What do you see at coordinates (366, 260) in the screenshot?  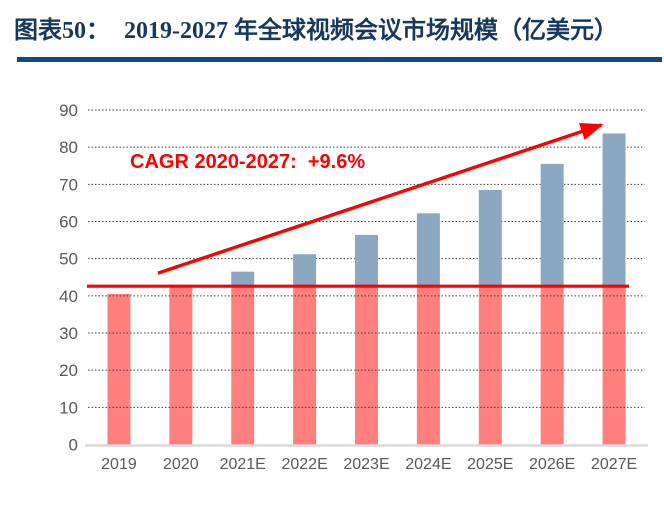 I see `bar-above-baseline-2023E` at bounding box center [366, 260].